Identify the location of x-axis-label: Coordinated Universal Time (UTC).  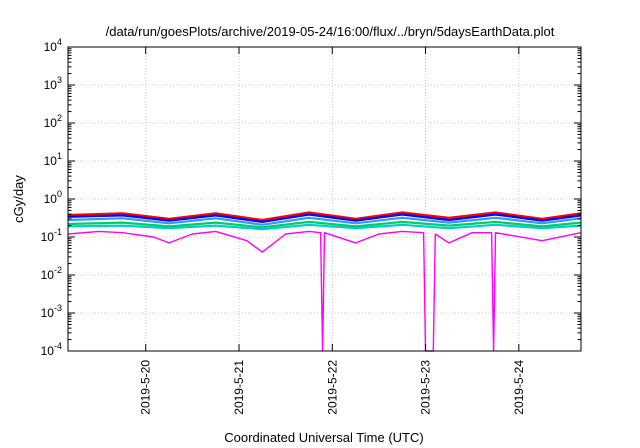
(323, 437).